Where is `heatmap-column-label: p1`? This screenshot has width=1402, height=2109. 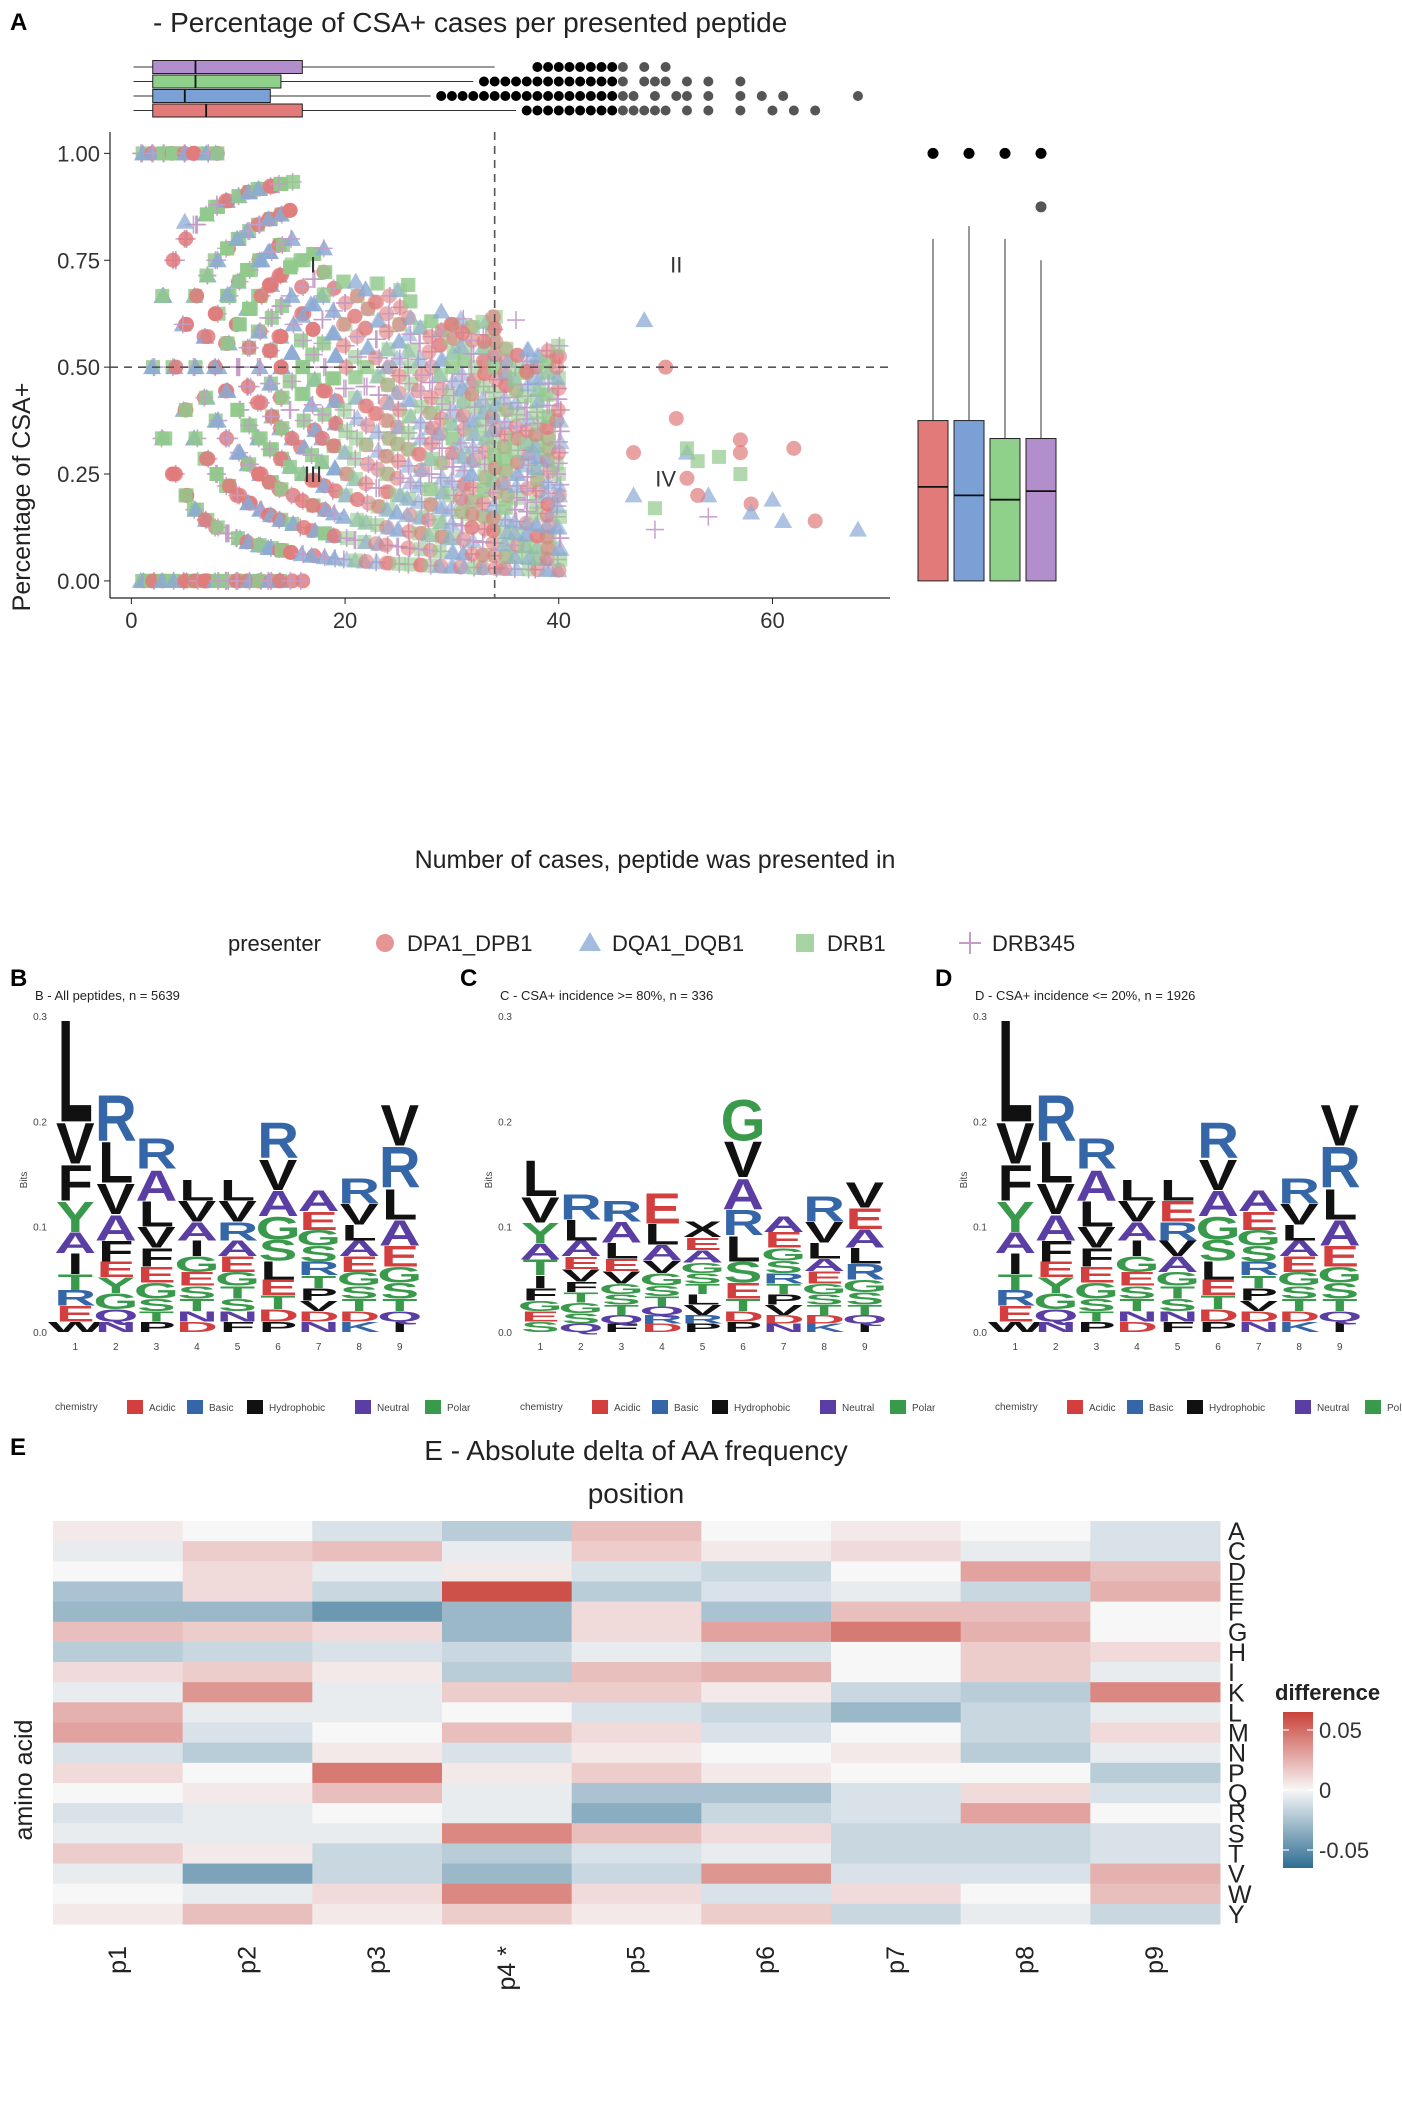 heatmap-column-label: p1 is located at coordinates (118, 1960).